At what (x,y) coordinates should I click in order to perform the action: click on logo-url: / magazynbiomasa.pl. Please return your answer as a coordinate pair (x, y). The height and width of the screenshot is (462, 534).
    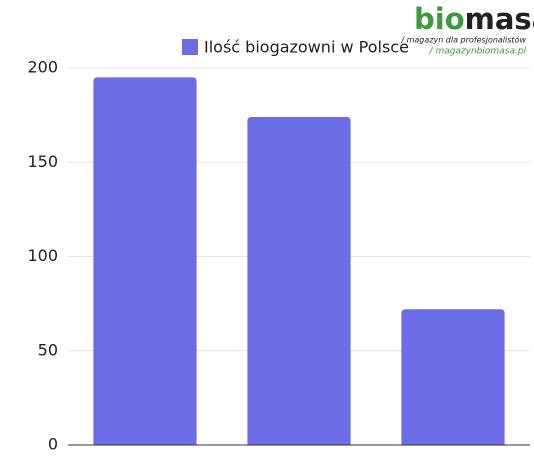
    Looking at the image, I should click on (478, 52).